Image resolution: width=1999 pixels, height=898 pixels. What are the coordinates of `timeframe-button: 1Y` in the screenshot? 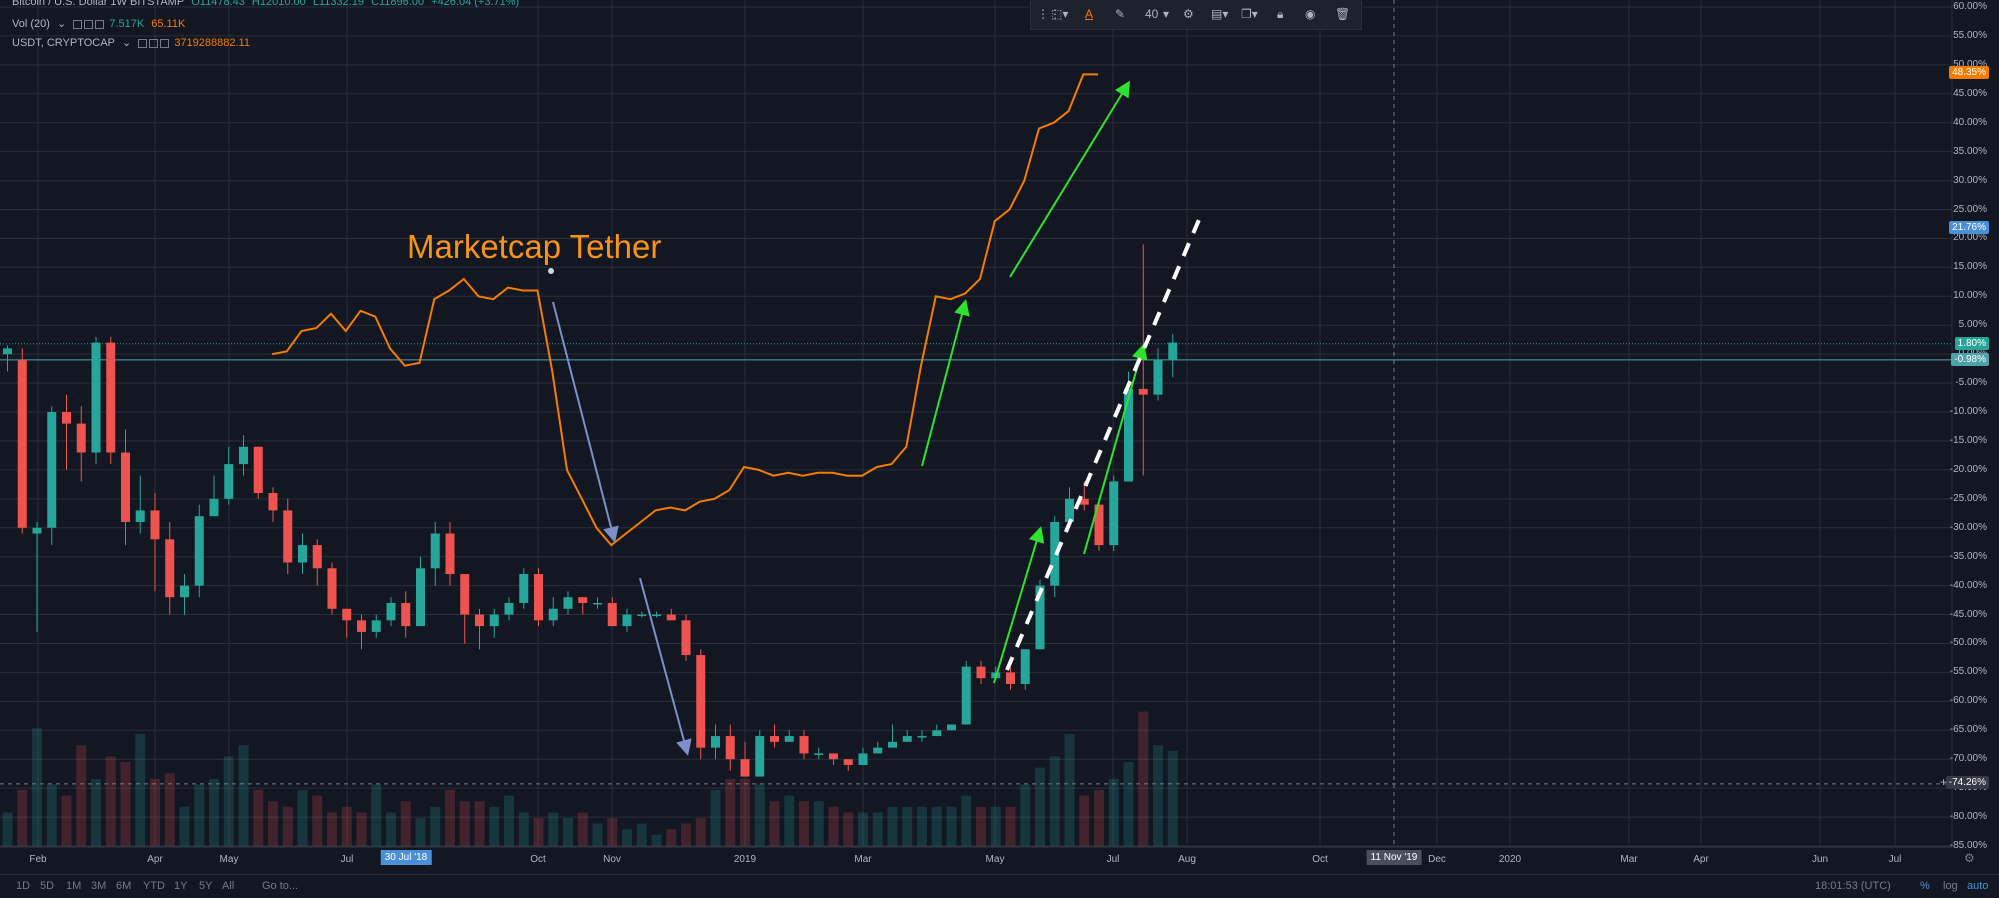 It's located at (181, 886).